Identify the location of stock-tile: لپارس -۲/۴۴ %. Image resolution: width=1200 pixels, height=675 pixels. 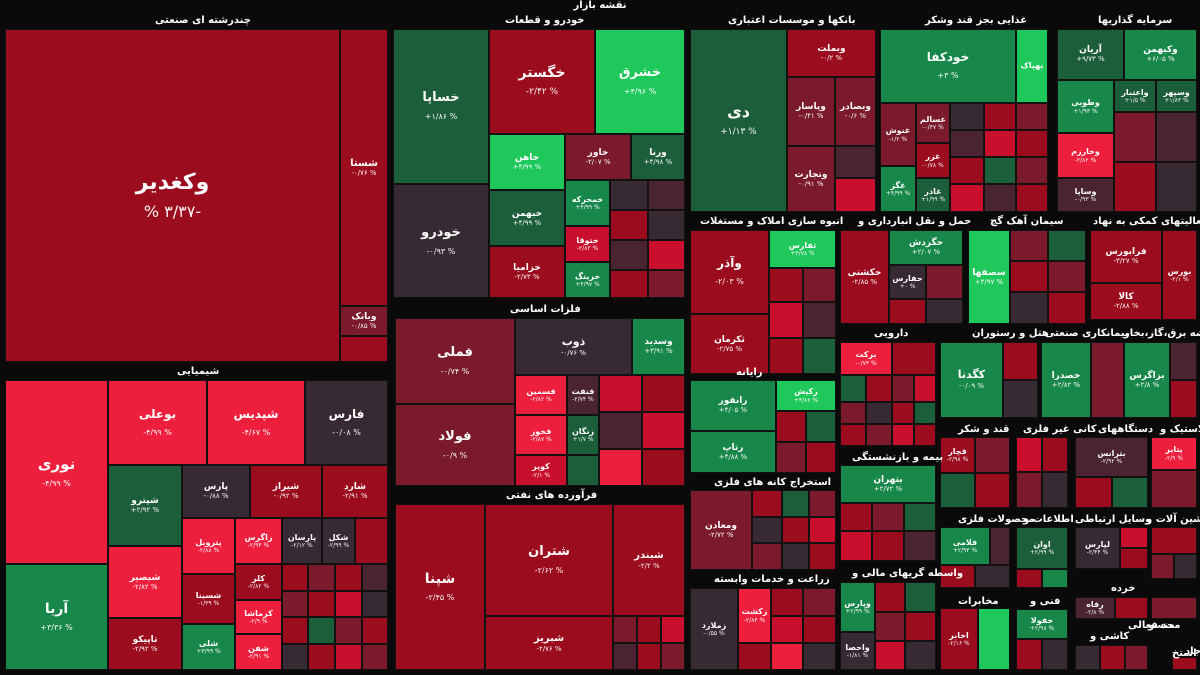
(1097, 548).